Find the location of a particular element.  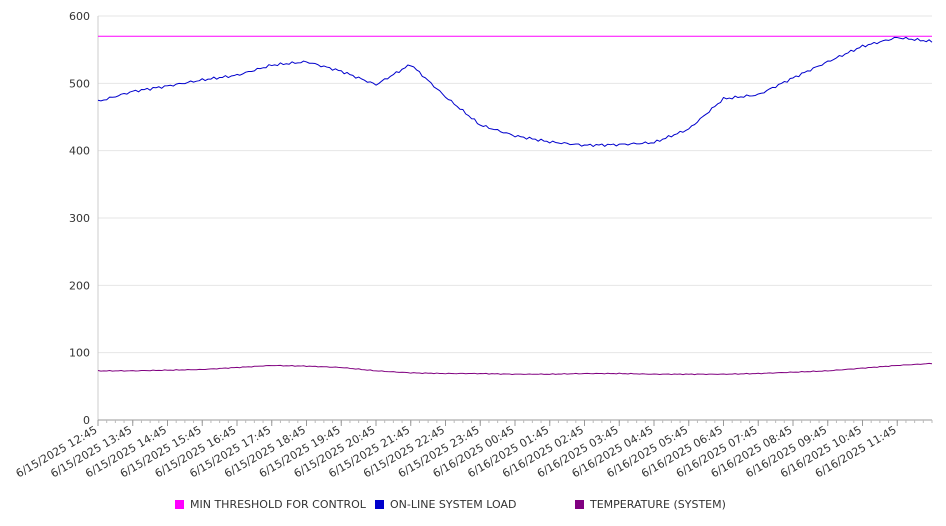

y-tick-label: 0 is located at coordinates (86, 420).